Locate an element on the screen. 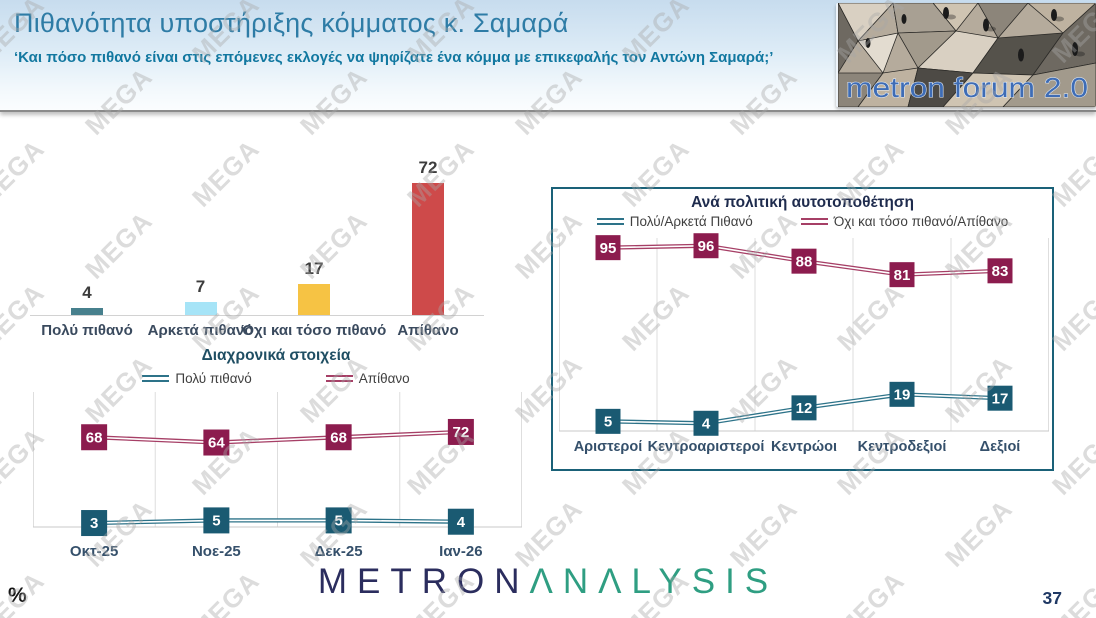 This screenshot has width=1096, height=618. x-axis-label: Αριστεροί is located at coordinates (608, 447).